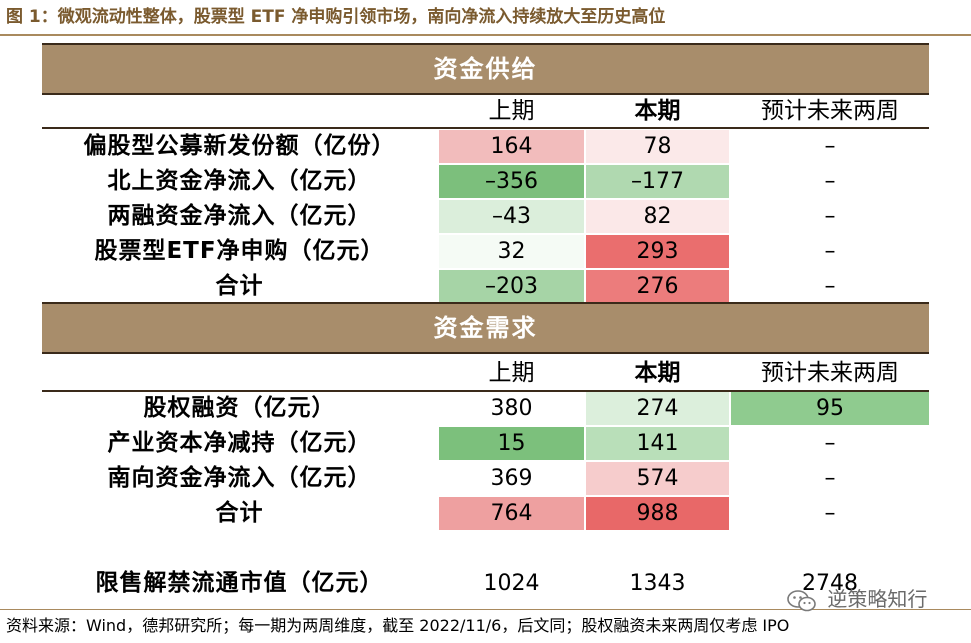  Describe the element at coordinates (657, 111) in the screenshot. I see `supply-col-curr: 本期` at that location.